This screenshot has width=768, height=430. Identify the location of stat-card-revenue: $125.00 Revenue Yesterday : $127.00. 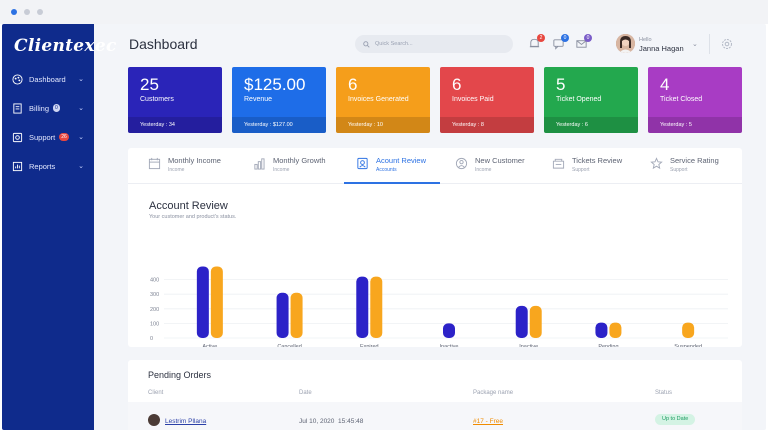
(279, 100).